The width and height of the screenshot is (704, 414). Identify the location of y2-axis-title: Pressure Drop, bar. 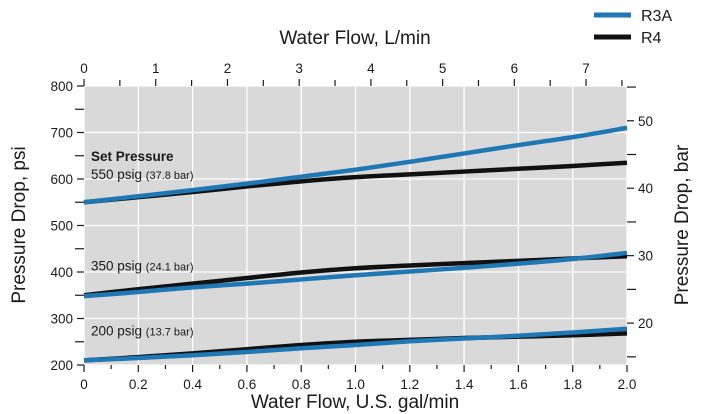
(682, 224).